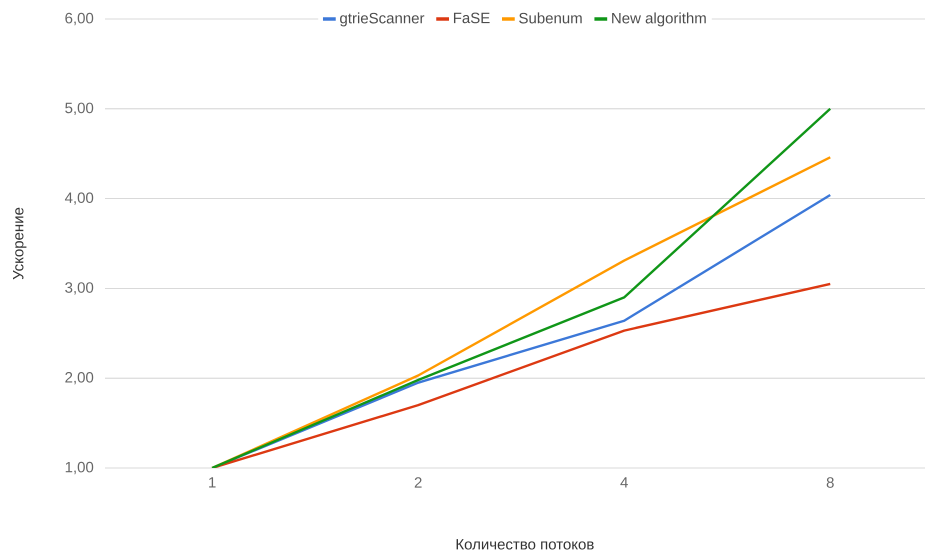 The image size is (926, 557). Describe the element at coordinates (79, 19) in the screenshot. I see `y-tick-label: 6,00` at that location.